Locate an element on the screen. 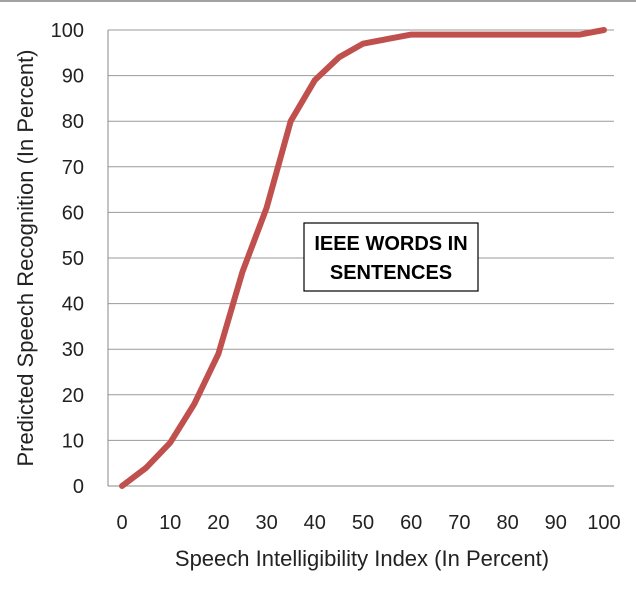 The image size is (636, 594). annotation-line-1: IEEE WORDS IN is located at coordinates (390, 244).